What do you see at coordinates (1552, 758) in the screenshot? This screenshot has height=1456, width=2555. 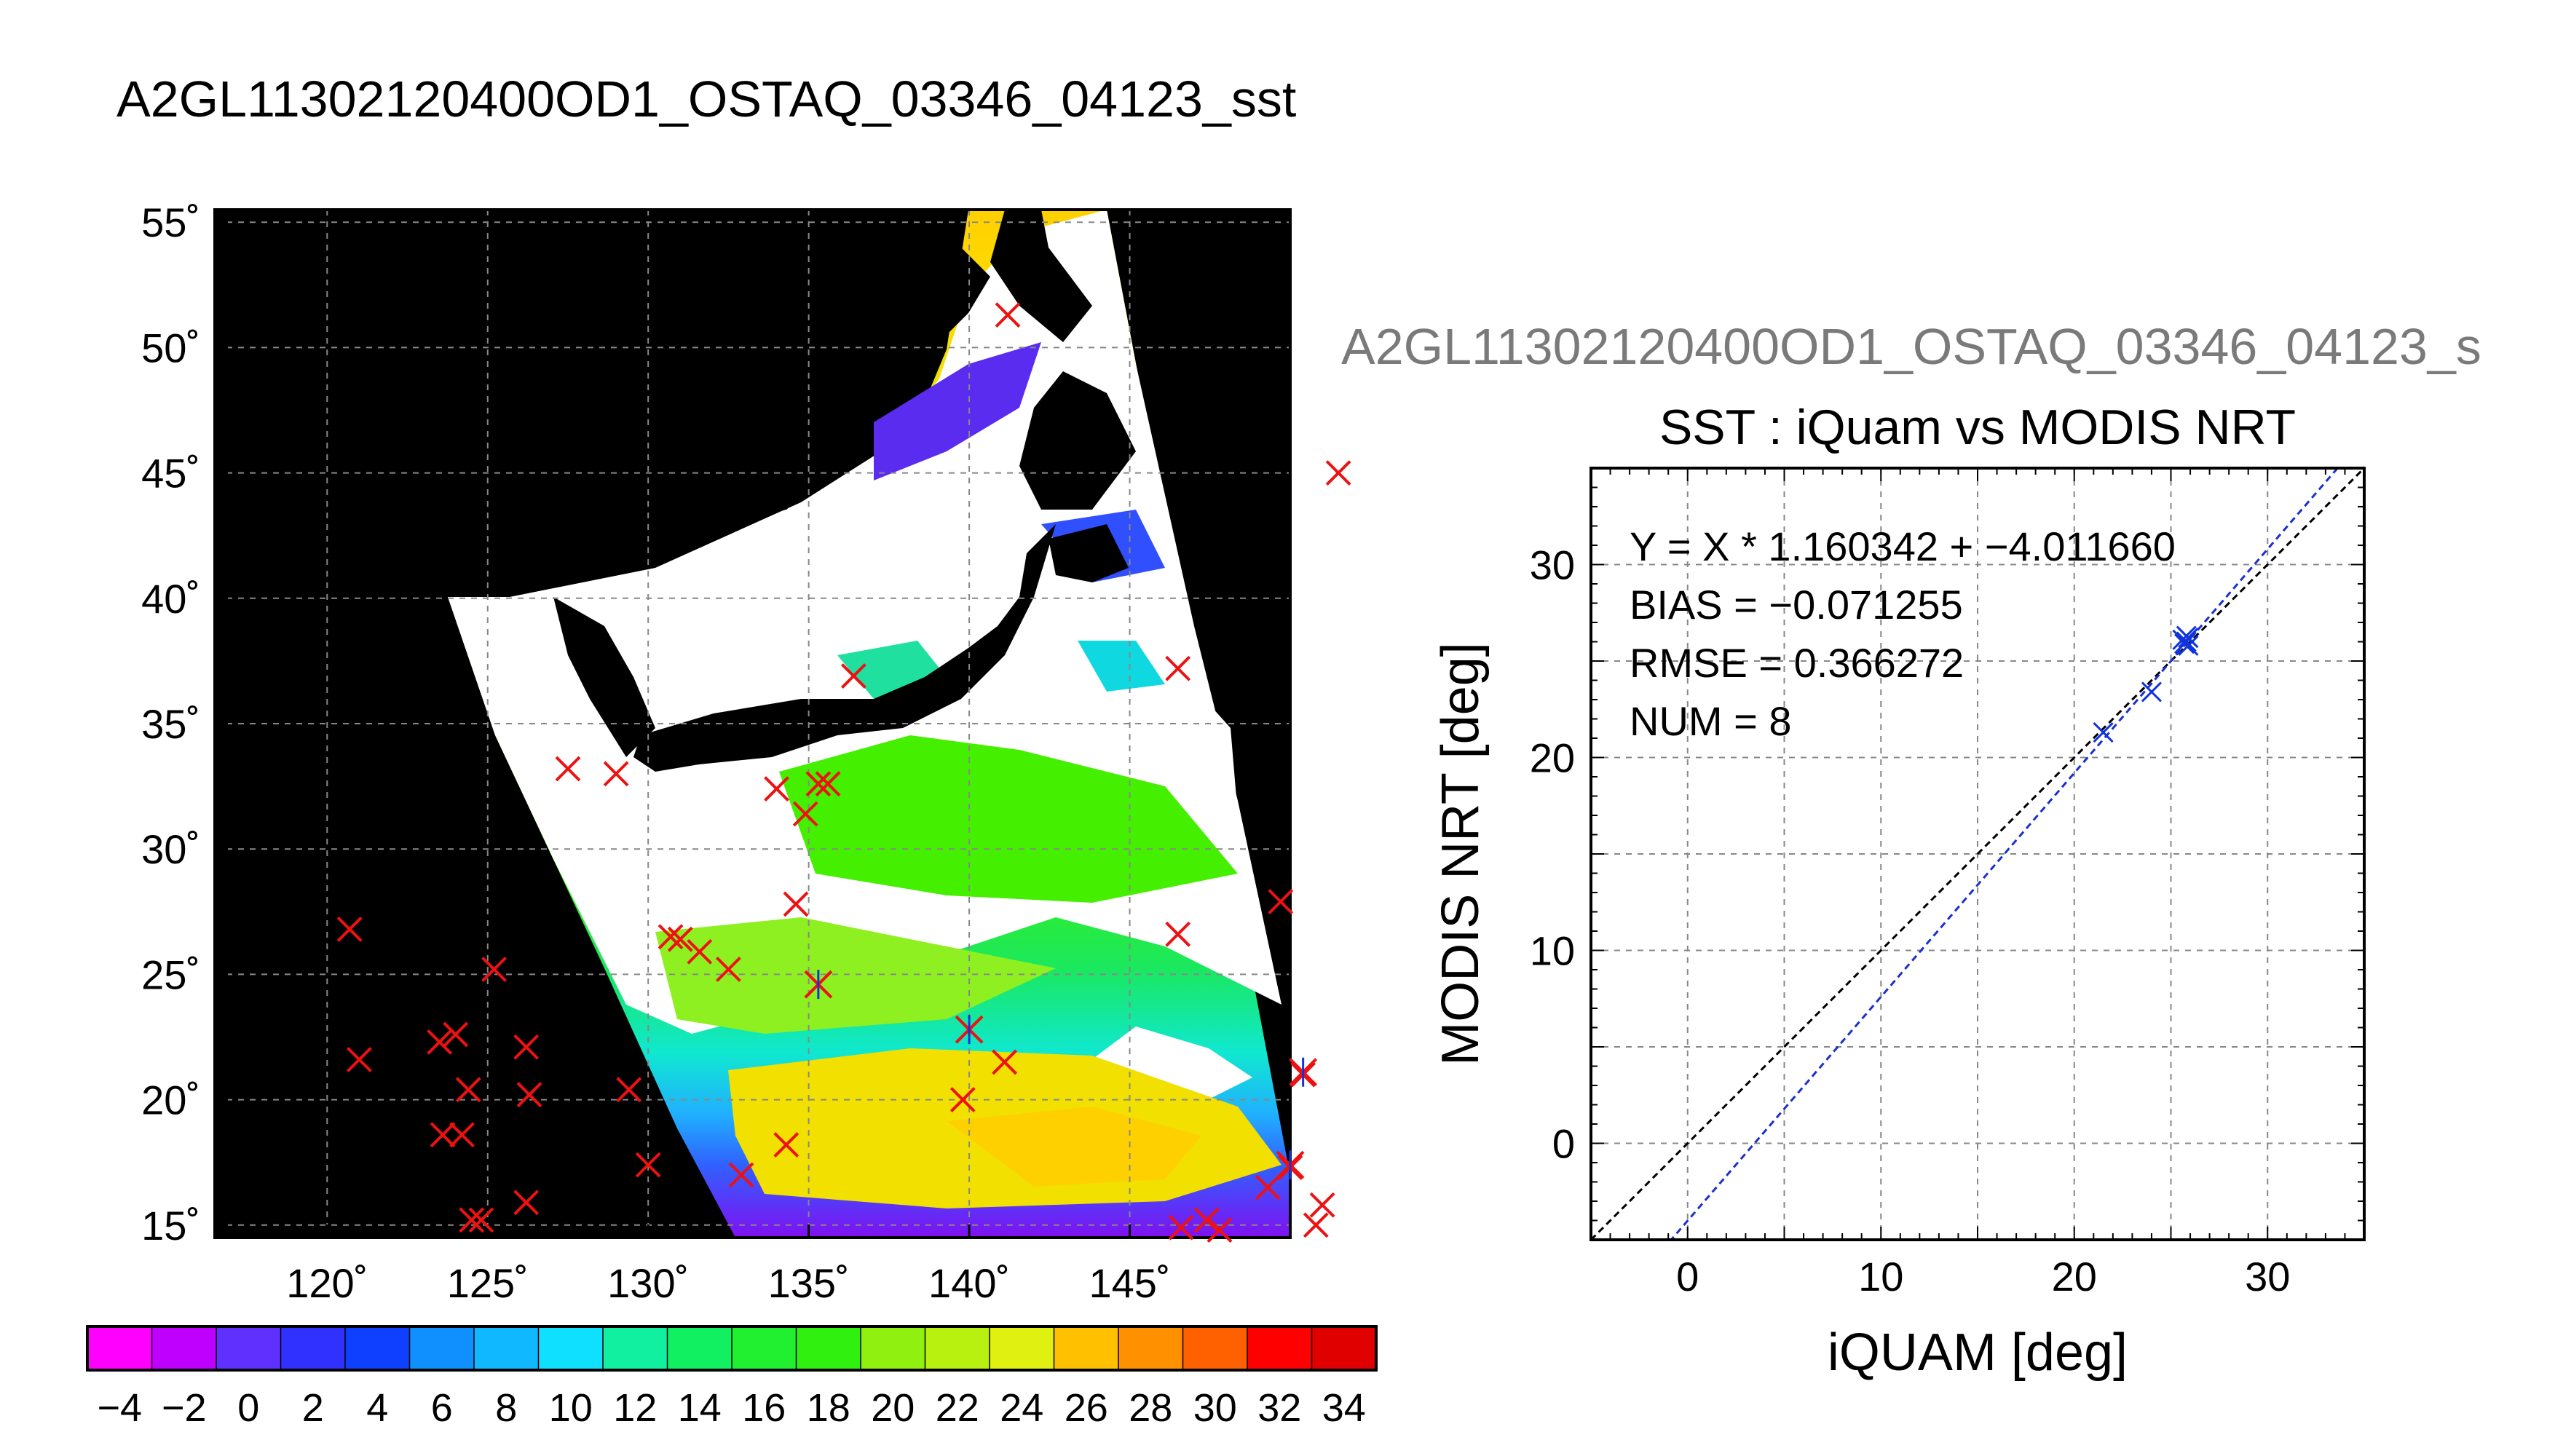 I see `scatter-y-tick-label: 20` at bounding box center [1552, 758].